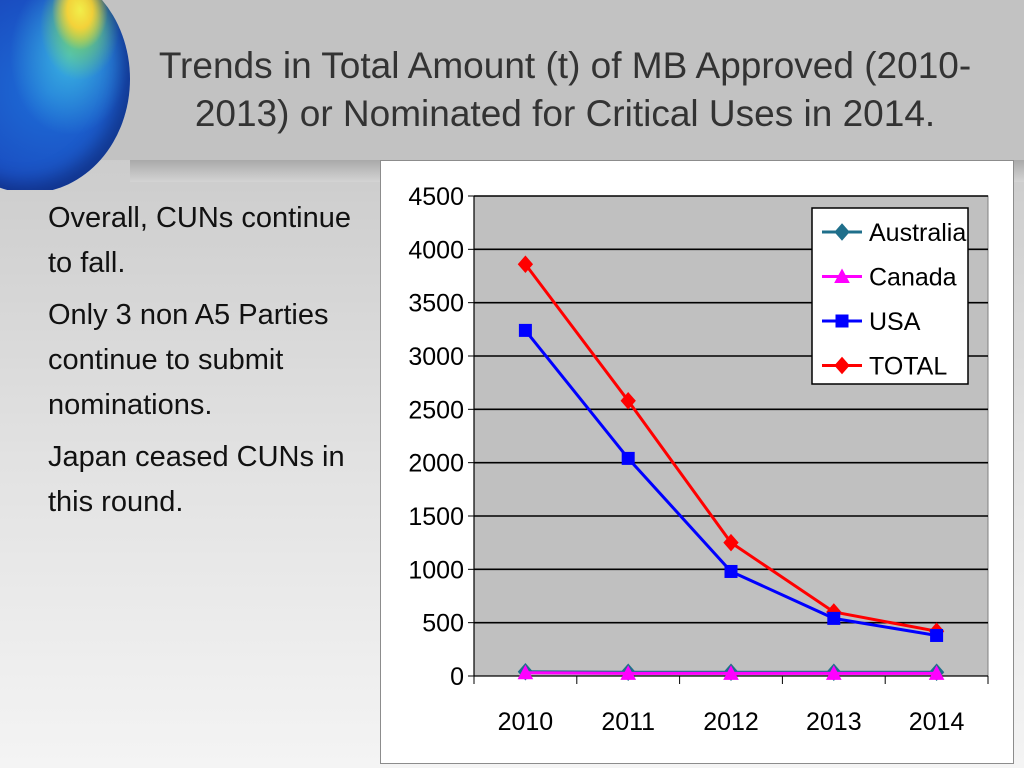 This screenshot has width=1024, height=768. Describe the element at coordinates (917, 233) in the screenshot. I see `legend-label-australia: Australia` at that location.